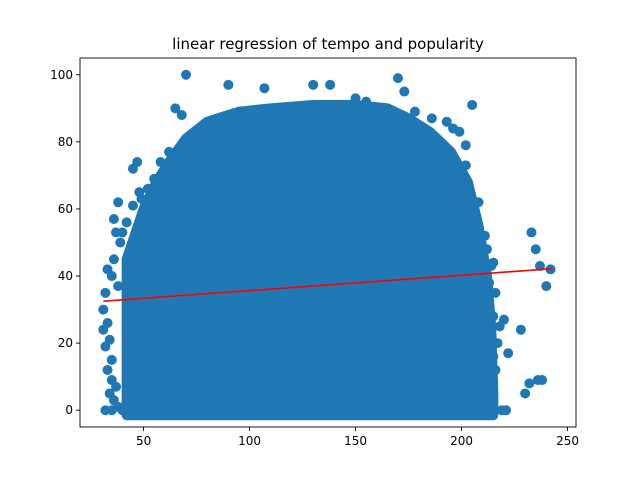  I want to click on x-axis: 50 100 150 200 250, so click(357, 437).